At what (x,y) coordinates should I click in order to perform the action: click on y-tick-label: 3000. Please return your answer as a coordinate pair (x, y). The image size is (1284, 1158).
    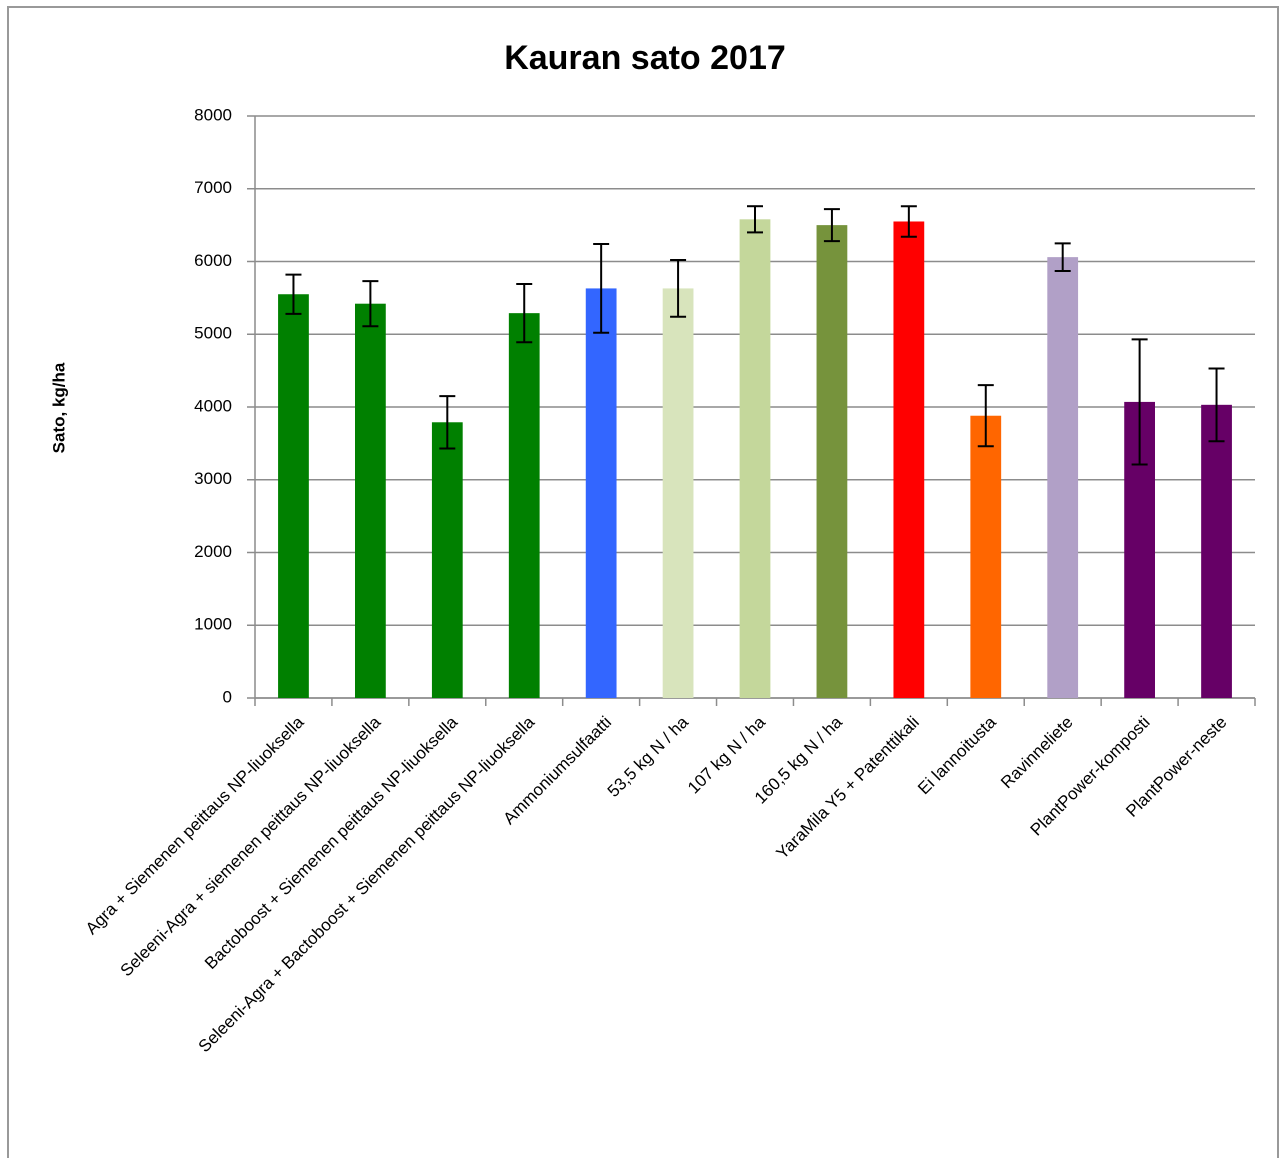
    Looking at the image, I should click on (213, 478).